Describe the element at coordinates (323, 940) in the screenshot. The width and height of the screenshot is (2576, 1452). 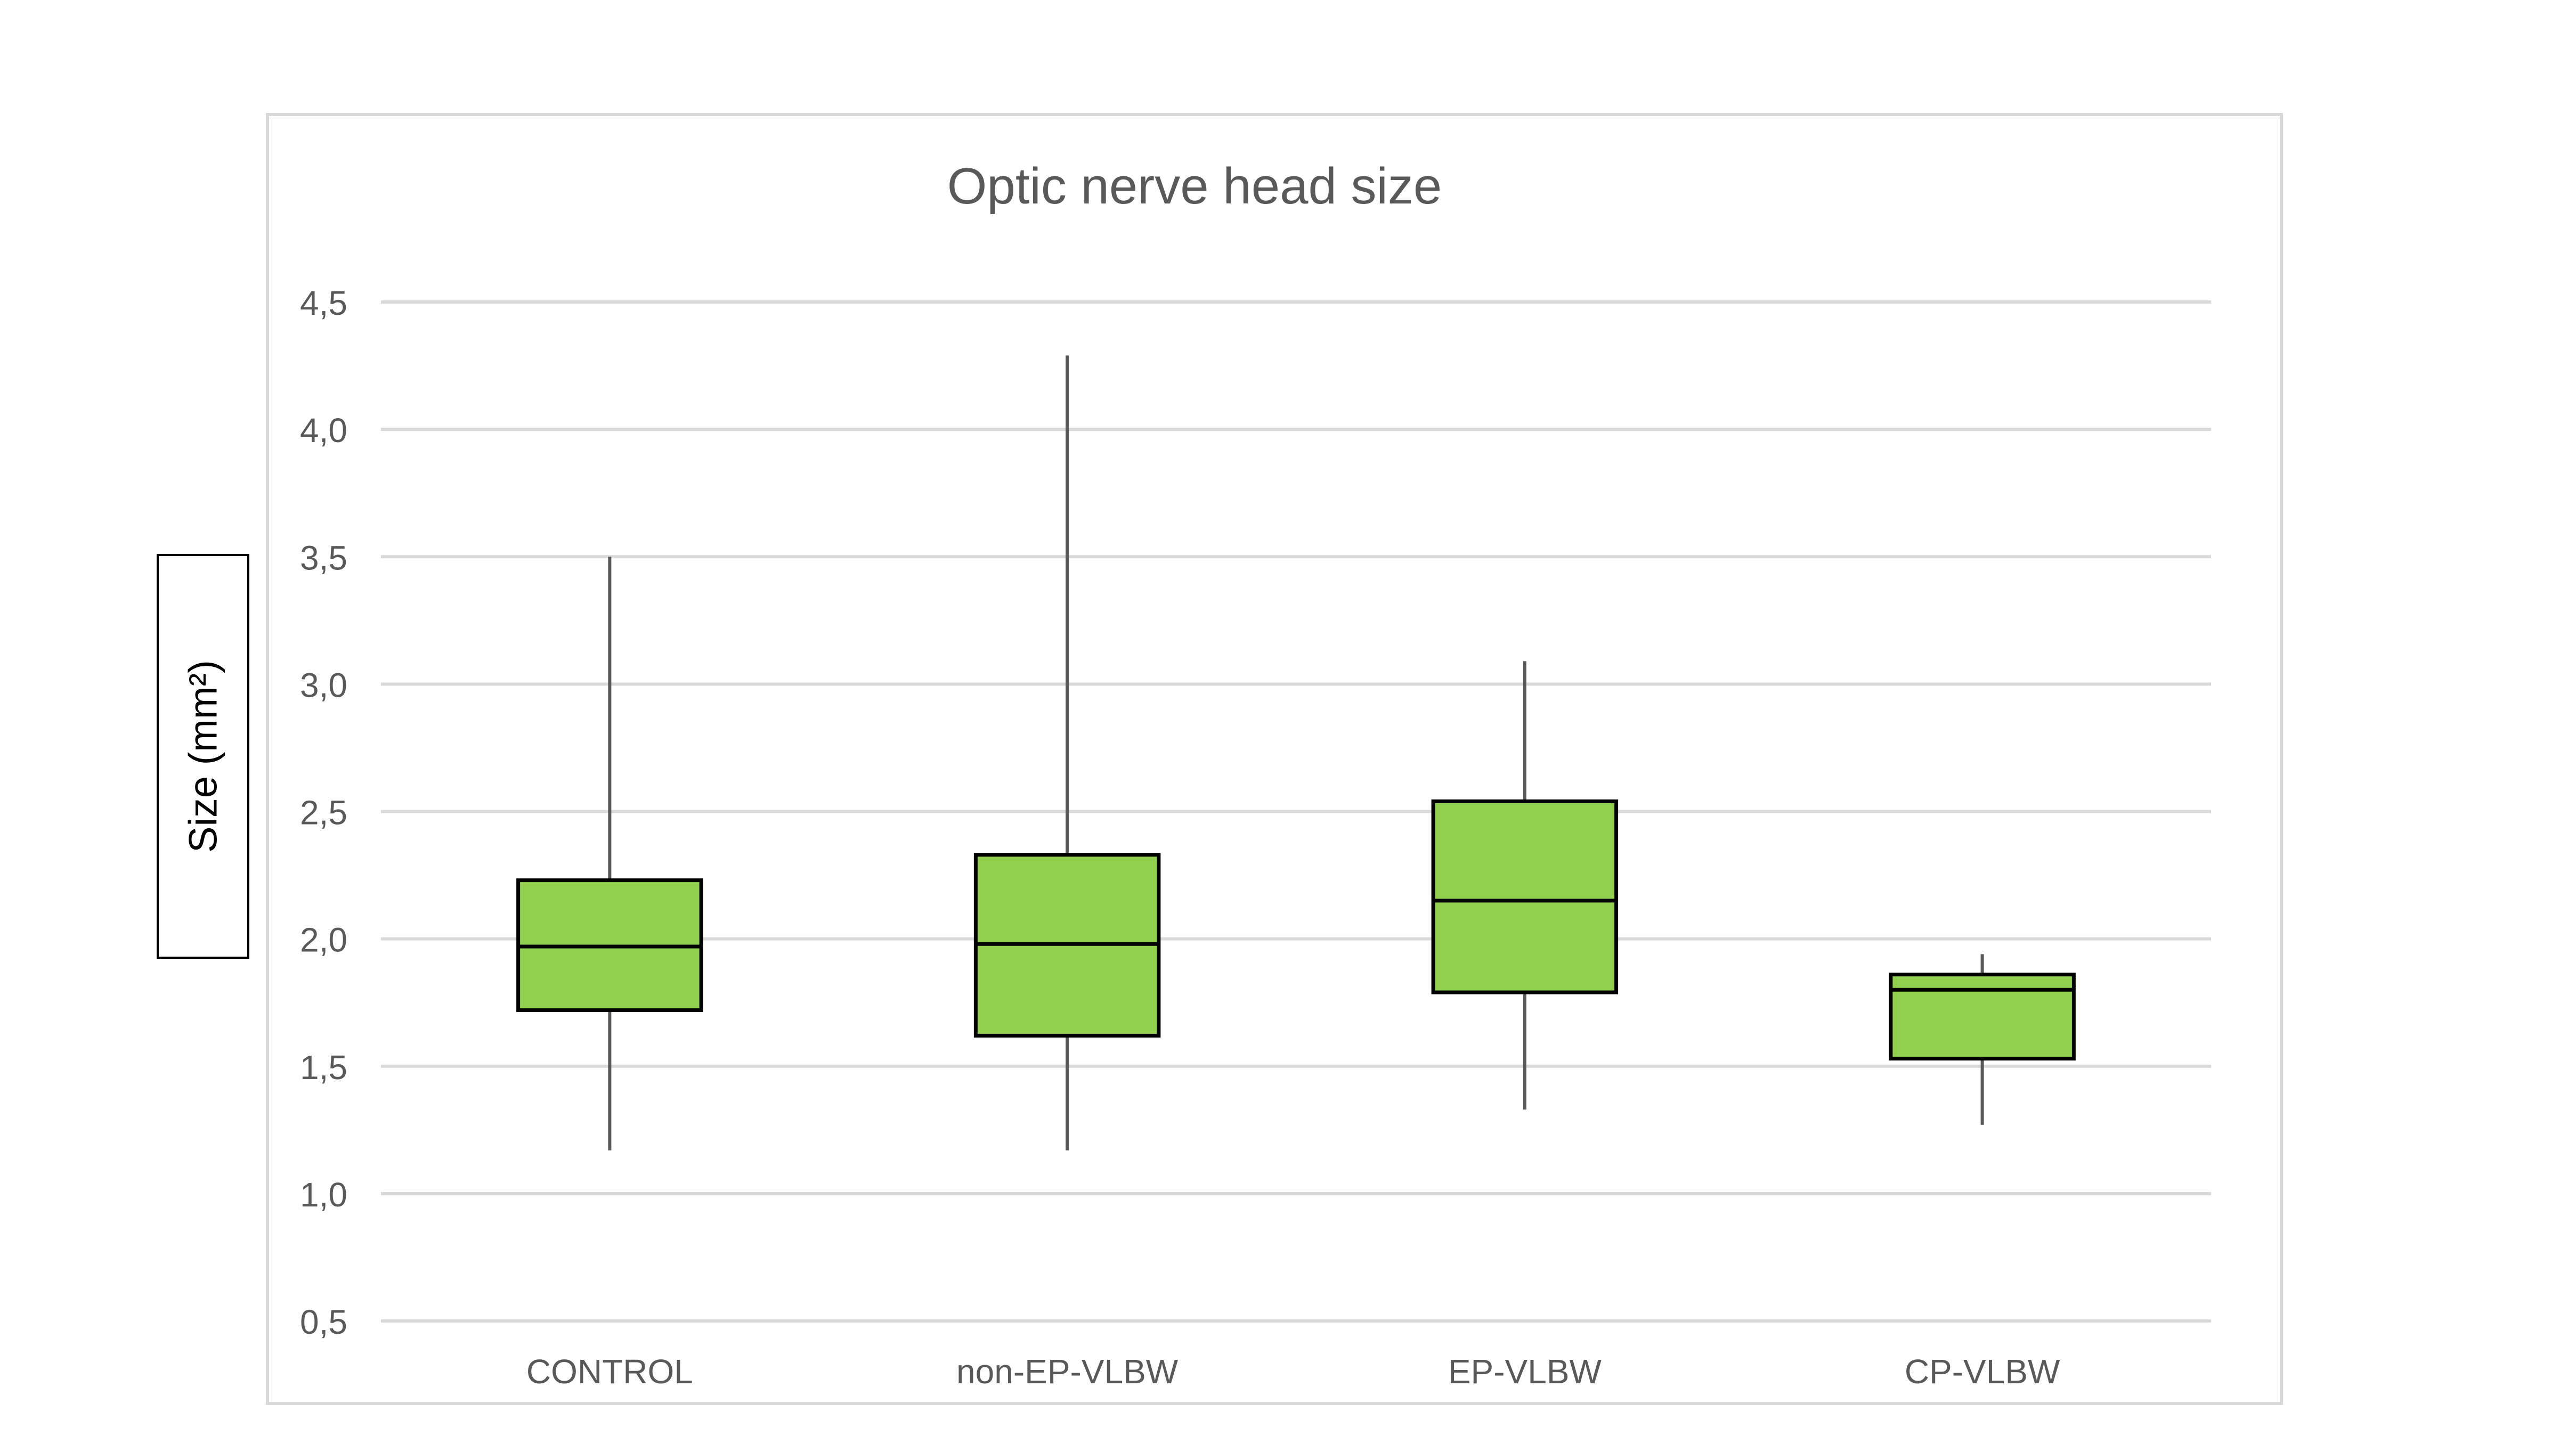
I see `y-tick-label: 2,0` at that location.